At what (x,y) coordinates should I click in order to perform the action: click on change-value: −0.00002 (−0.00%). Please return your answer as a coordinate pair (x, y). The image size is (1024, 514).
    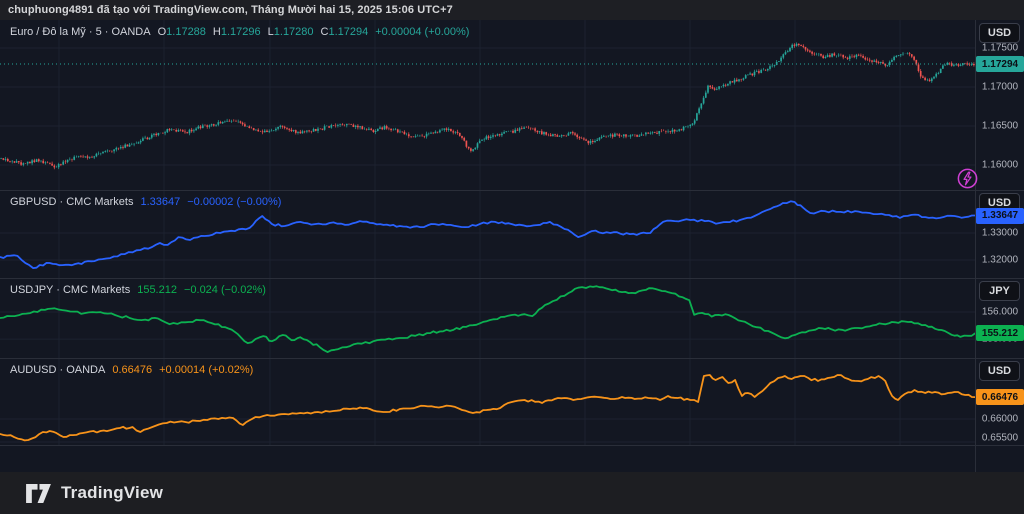
    Looking at the image, I should click on (234, 202).